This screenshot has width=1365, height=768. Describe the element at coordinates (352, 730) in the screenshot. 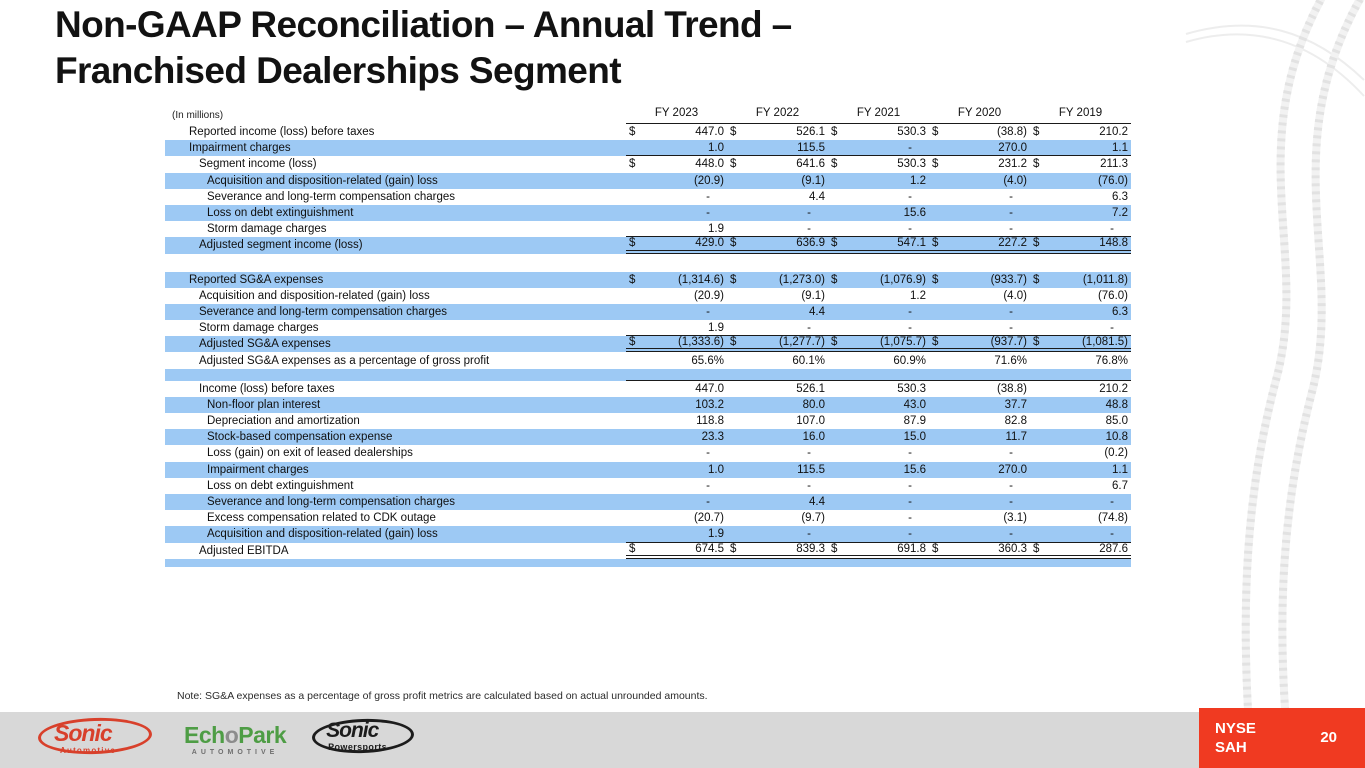

I see `sonic-powersports-wordmark: Sonic` at that location.